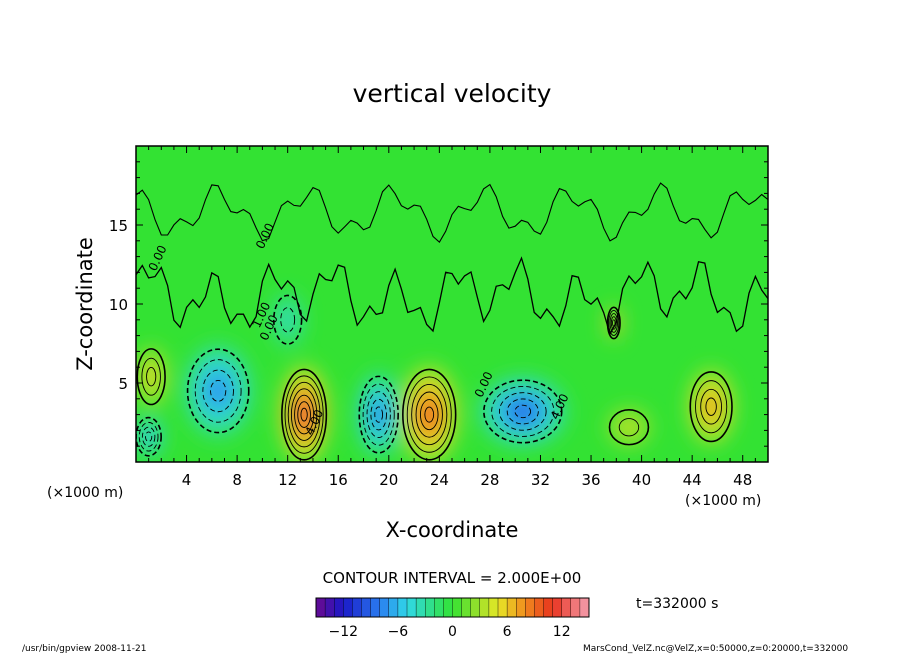 Image resolution: width=904 pixels, height=654 pixels. I want to click on y-tick-label-5: 5, so click(123, 384).